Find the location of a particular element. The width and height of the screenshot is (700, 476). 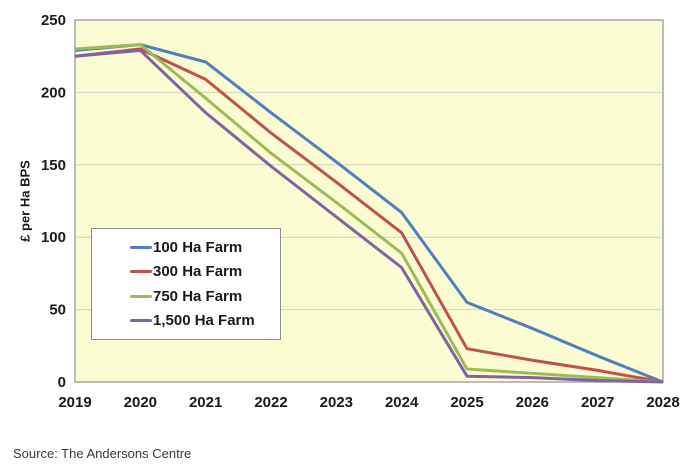

y-tick-label: 150 is located at coordinates (53, 165).